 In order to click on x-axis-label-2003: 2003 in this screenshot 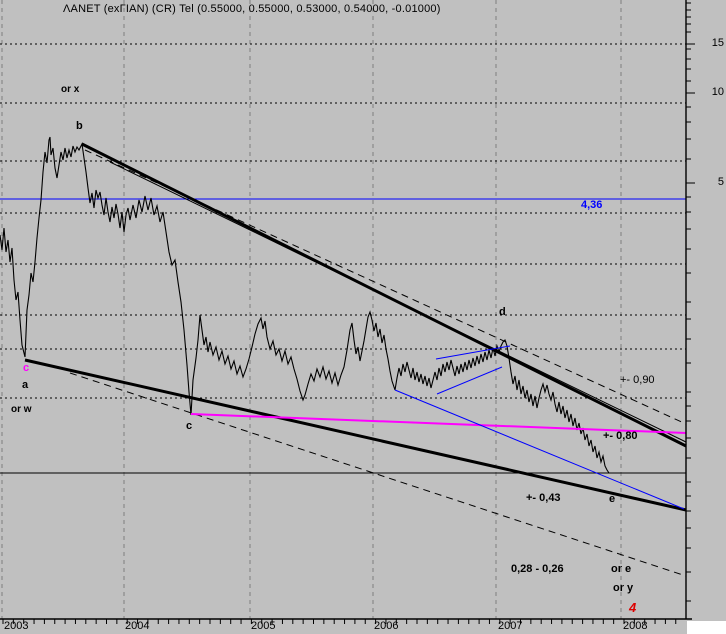, I will do `click(16, 626)`.